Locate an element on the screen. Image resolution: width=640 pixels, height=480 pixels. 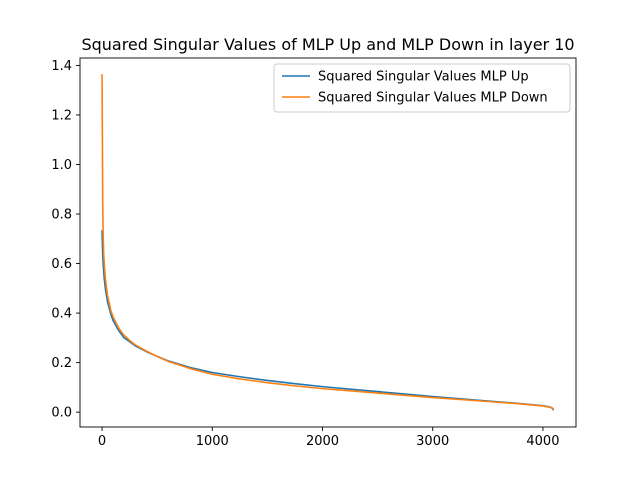
x-tick-label: 1000 is located at coordinates (212, 441).